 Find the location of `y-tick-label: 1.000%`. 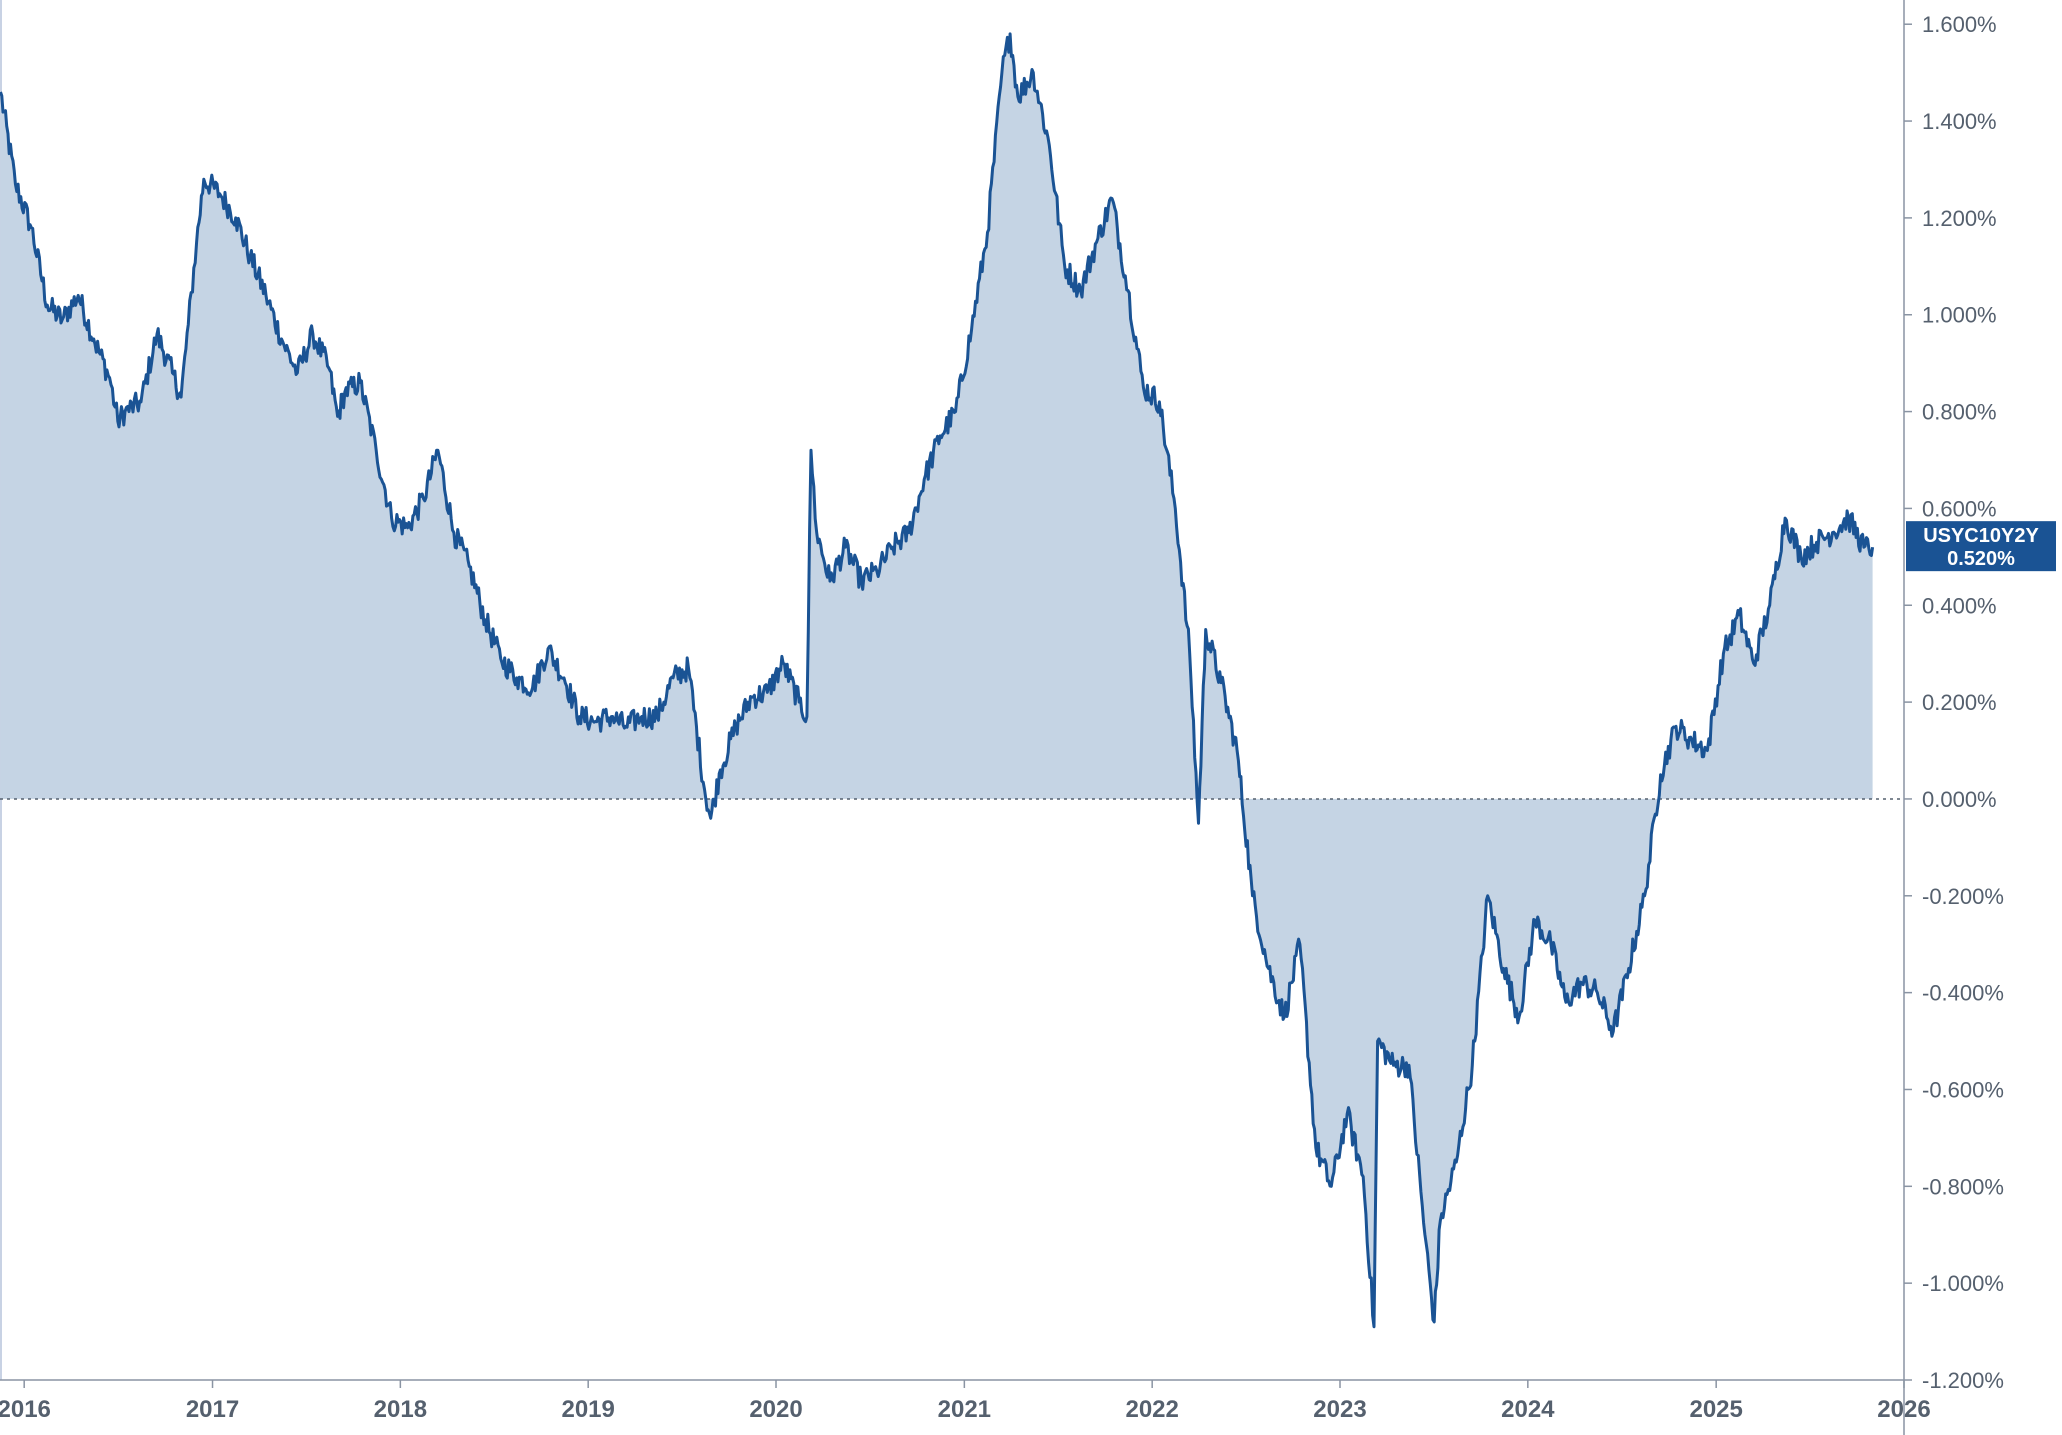

y-tick-label: 1.000% is located at coordinates (1959, 315).